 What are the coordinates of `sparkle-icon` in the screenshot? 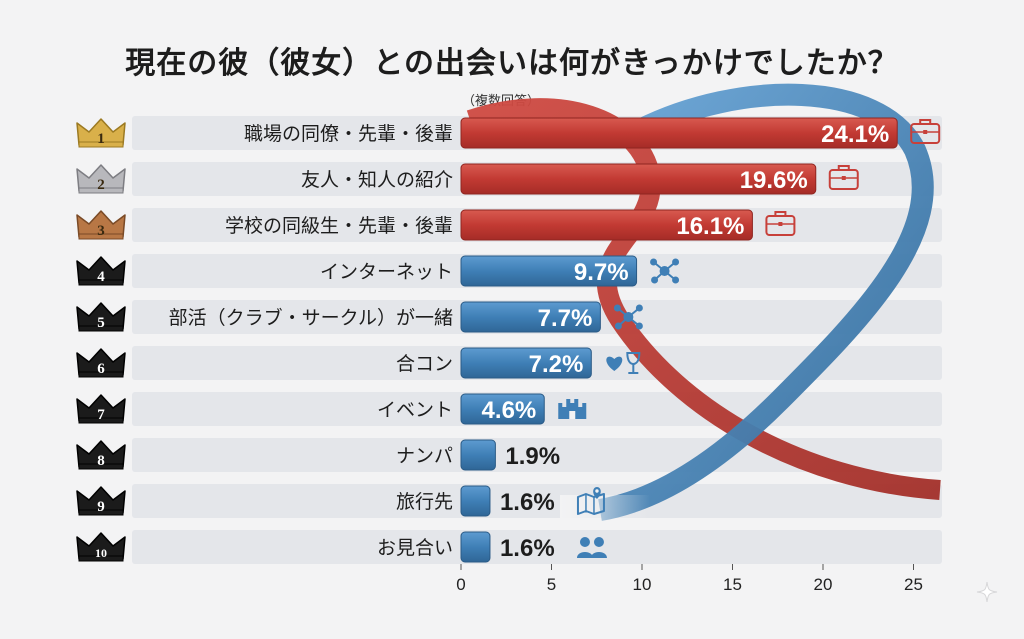 It's located at (987, 592).